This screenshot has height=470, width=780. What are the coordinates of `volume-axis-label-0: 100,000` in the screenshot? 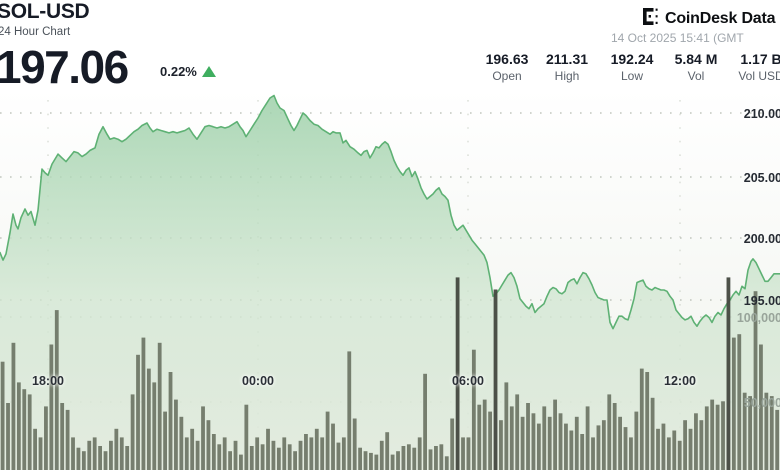 It's located at (758, 318).